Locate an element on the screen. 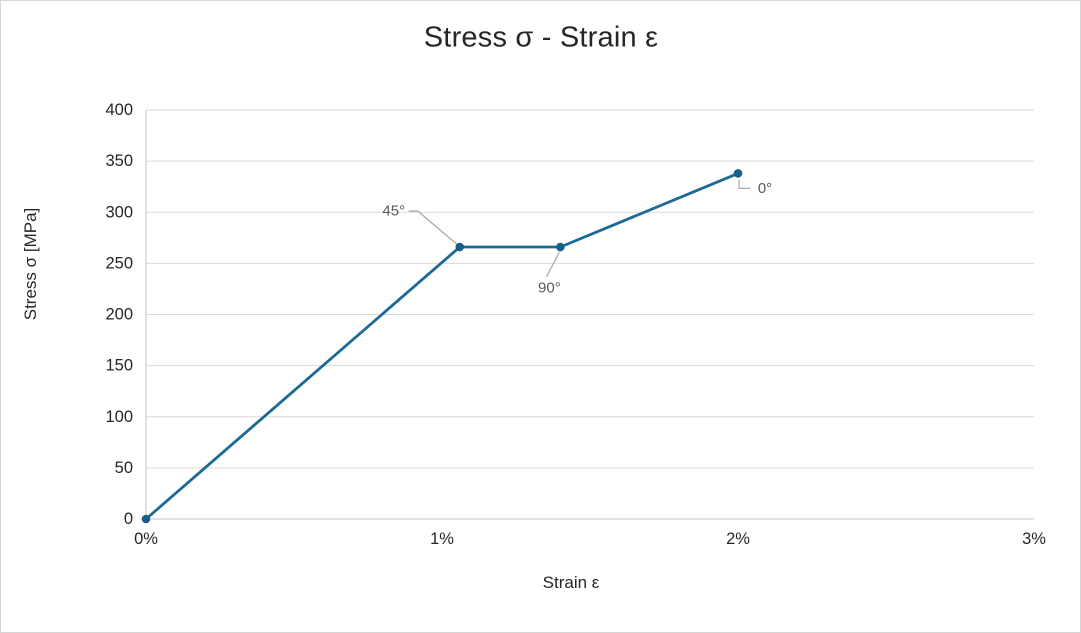 Image resolution: width=1081 pixels, height=633 pixels. y-tick-label: 200 is located at coordinates (119, 315).